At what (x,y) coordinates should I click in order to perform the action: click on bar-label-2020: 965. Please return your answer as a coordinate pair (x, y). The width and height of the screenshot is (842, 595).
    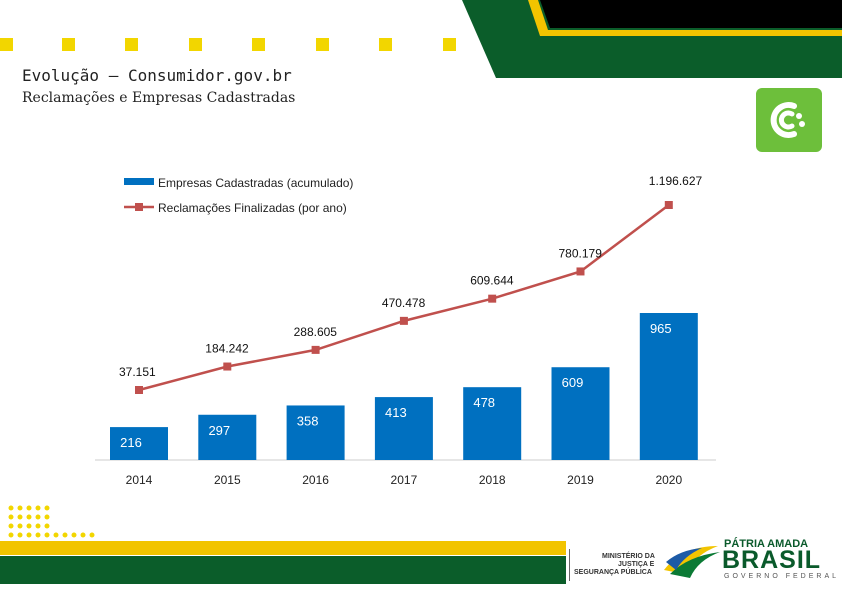
    Looking at the image, I should click on (661, 328).